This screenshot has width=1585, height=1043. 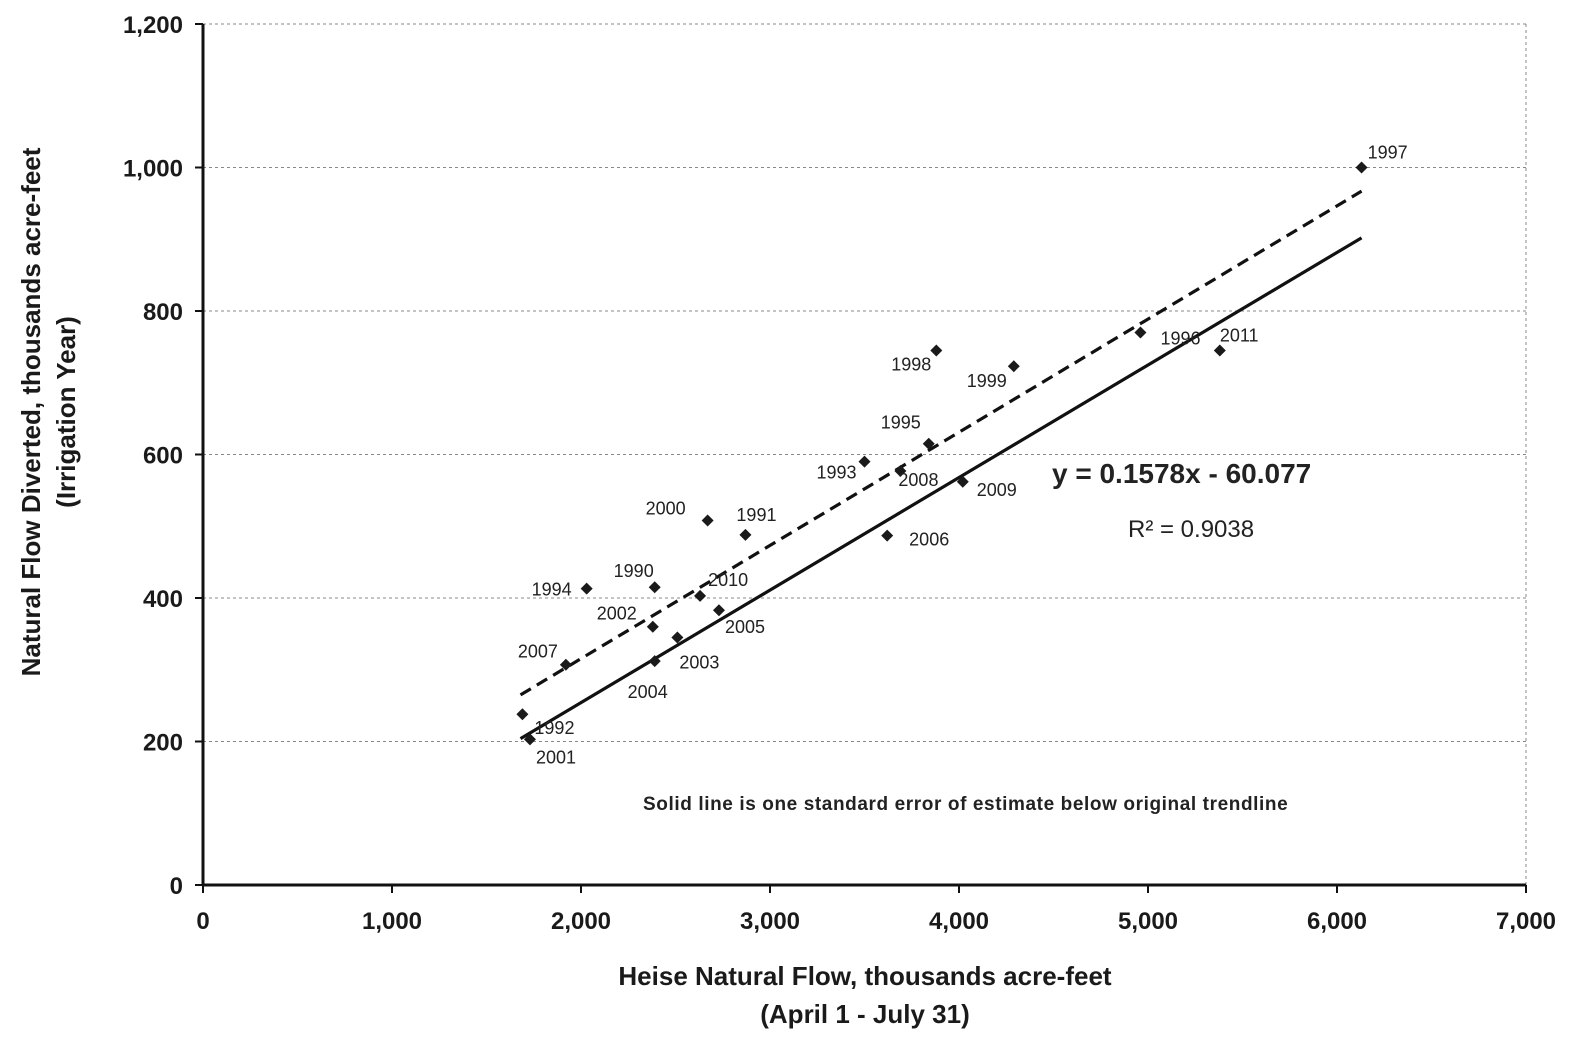 I want to click on point-label: 1990, so click(x=634, y=571).